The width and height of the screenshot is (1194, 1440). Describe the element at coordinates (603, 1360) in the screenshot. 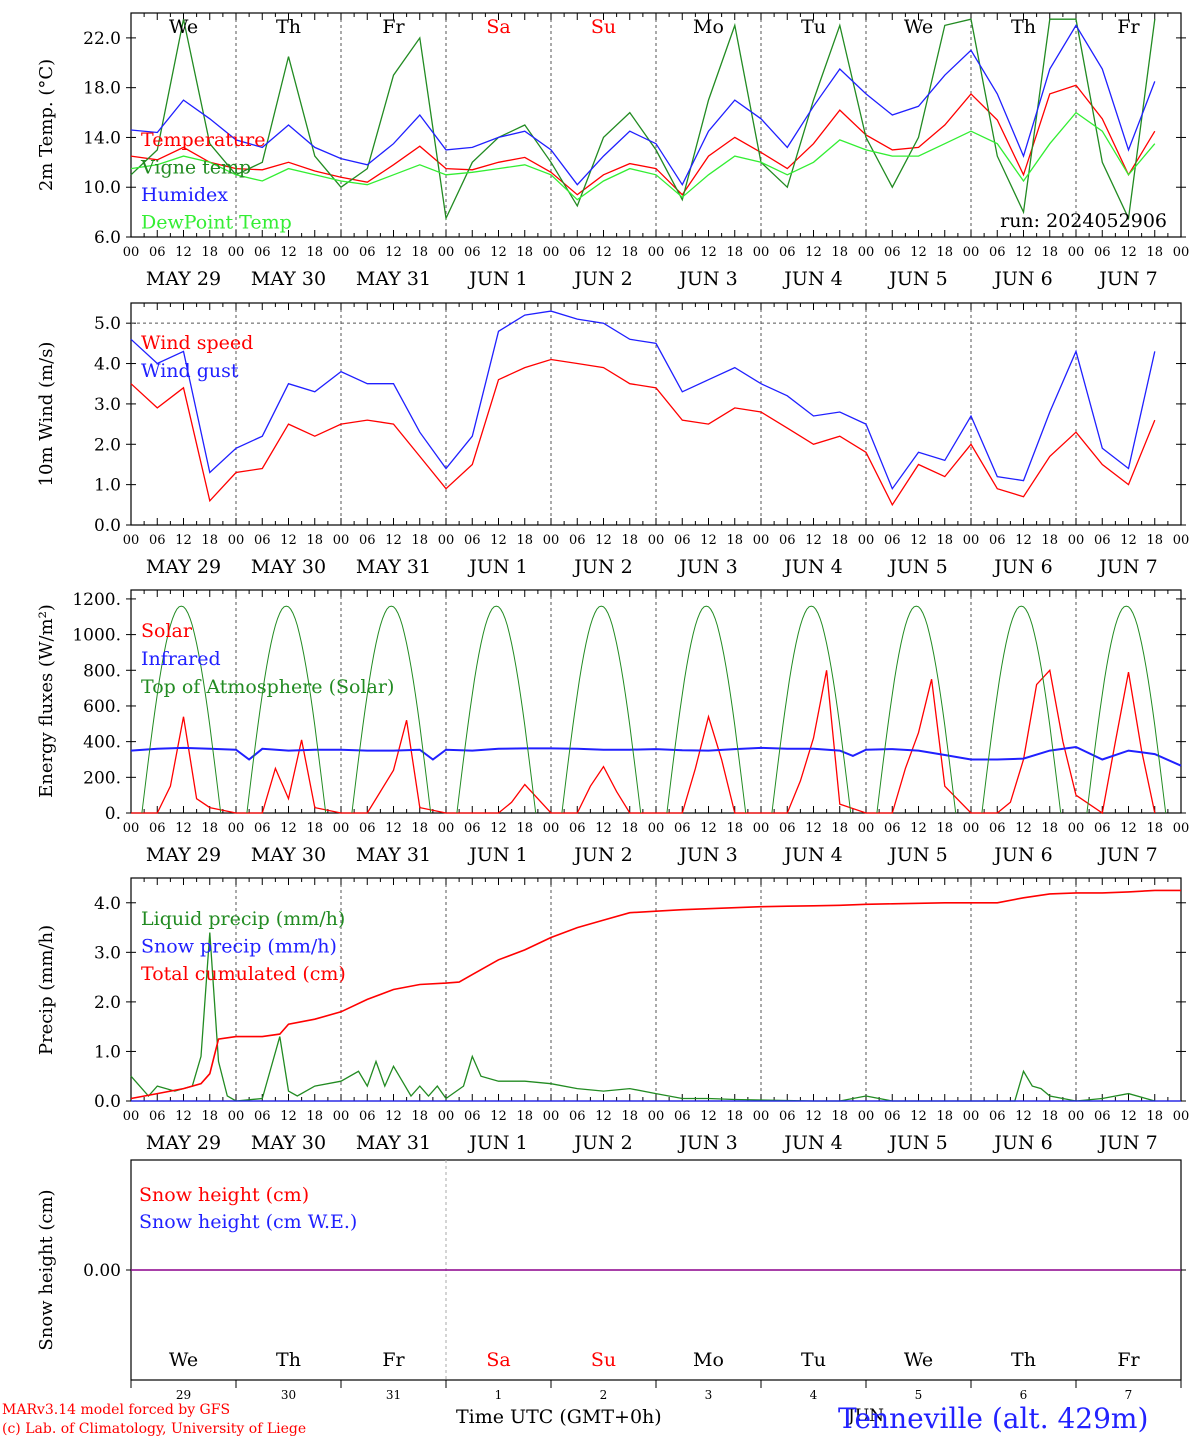

I see `weekday-label: Su` at that location.